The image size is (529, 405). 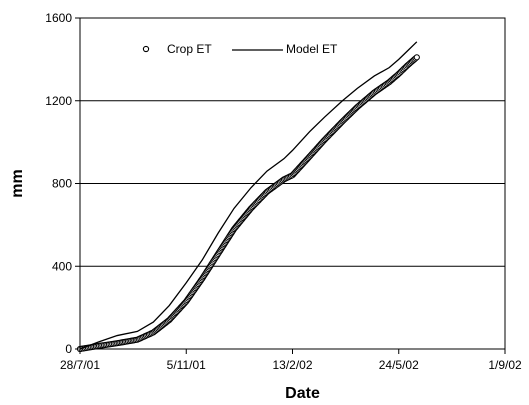 What do you see at coordinates (146, 49) in the screenshot?
I see `legend-crop-et-marker` at bounding box center [146, 49].